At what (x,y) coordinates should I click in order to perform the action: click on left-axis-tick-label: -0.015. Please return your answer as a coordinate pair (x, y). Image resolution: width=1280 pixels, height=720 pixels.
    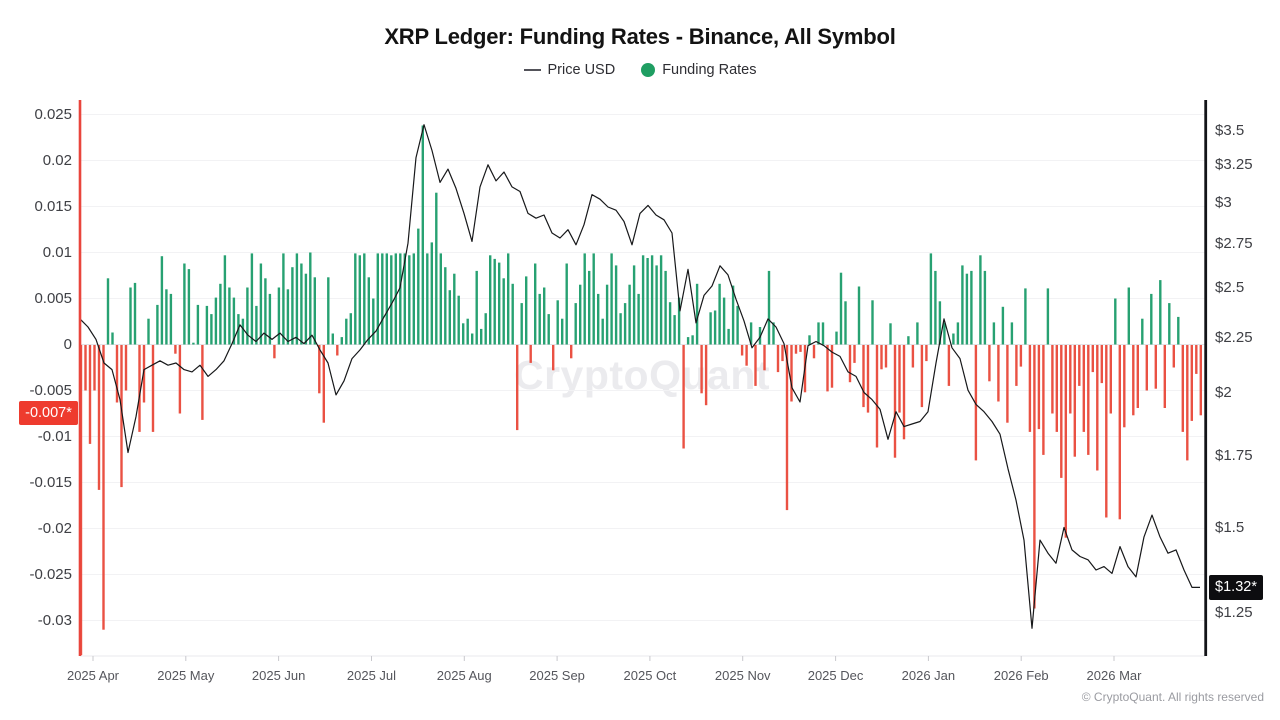
    Looking at the image, I should click on (50, 482).